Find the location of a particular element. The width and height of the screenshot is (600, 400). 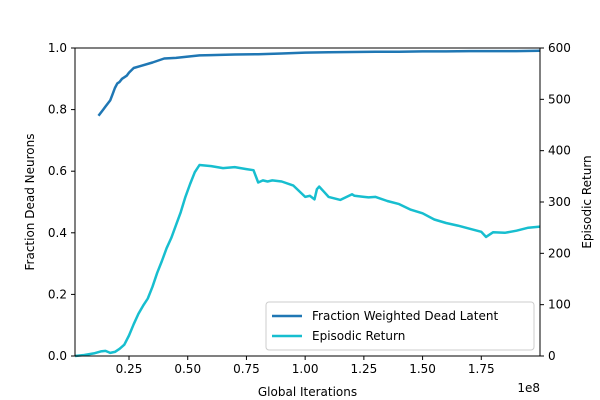

left-y-tick-label: 0.4 is located at coordinates (57, 233).